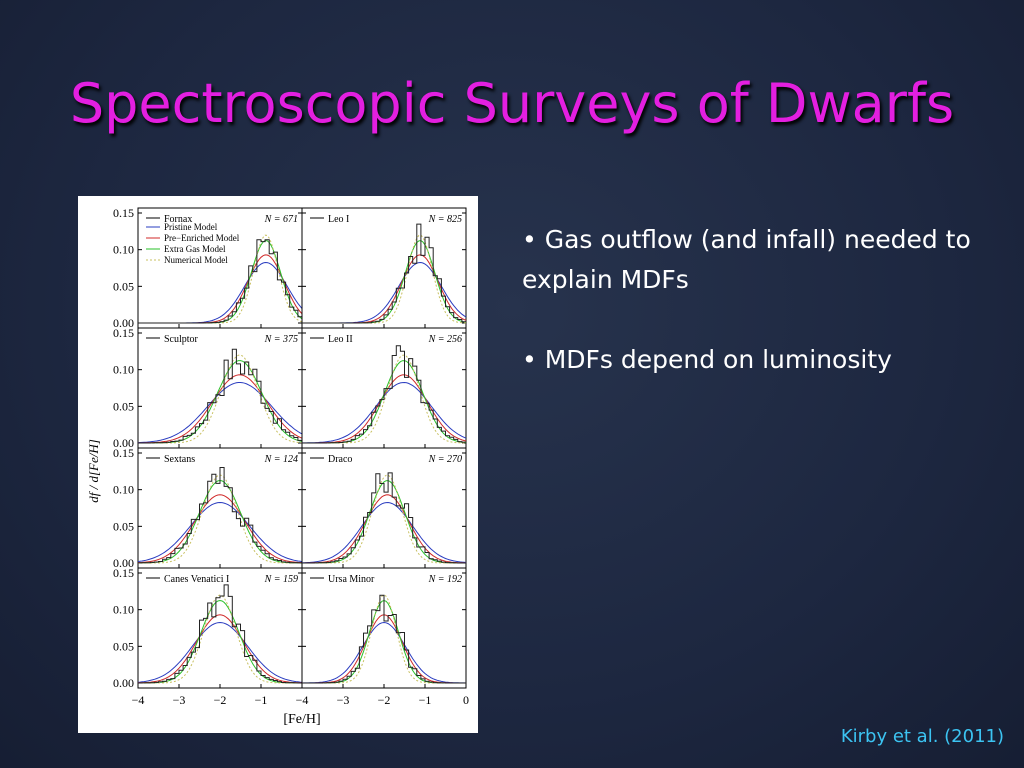 The image size is (1024, 768). I want to click on panel-count: N = 825, so click(445, 219).